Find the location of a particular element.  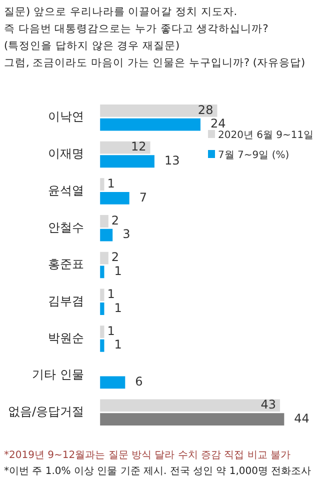

data-label: 6 is located at coordinates (139, 381).